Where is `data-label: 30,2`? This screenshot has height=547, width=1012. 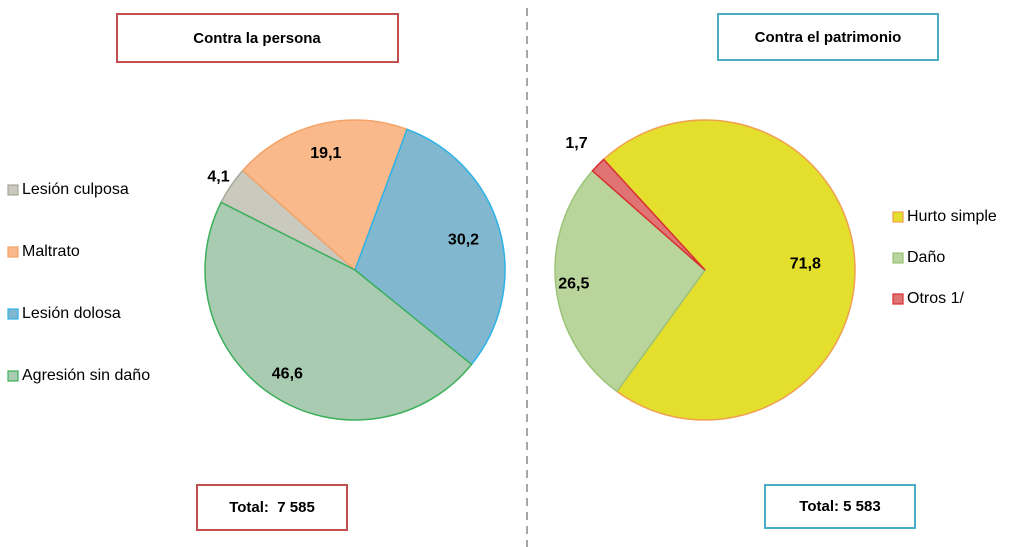
data-label: 30,2 is located at coordinates (463, 239).